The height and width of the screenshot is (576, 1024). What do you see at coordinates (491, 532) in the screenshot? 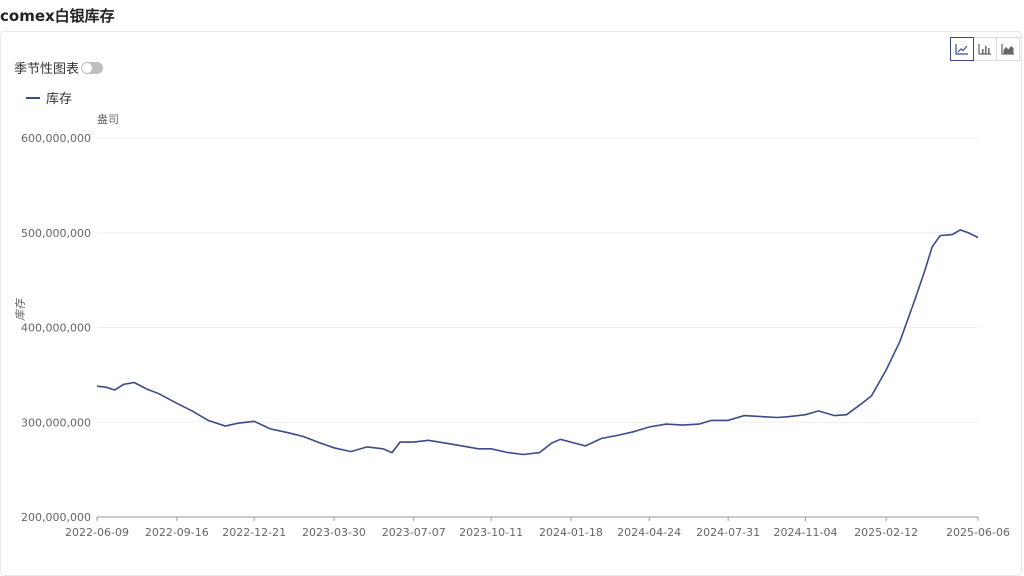
I see `x-tick-label: 2023-10-11` at bounding box center [491, 532].